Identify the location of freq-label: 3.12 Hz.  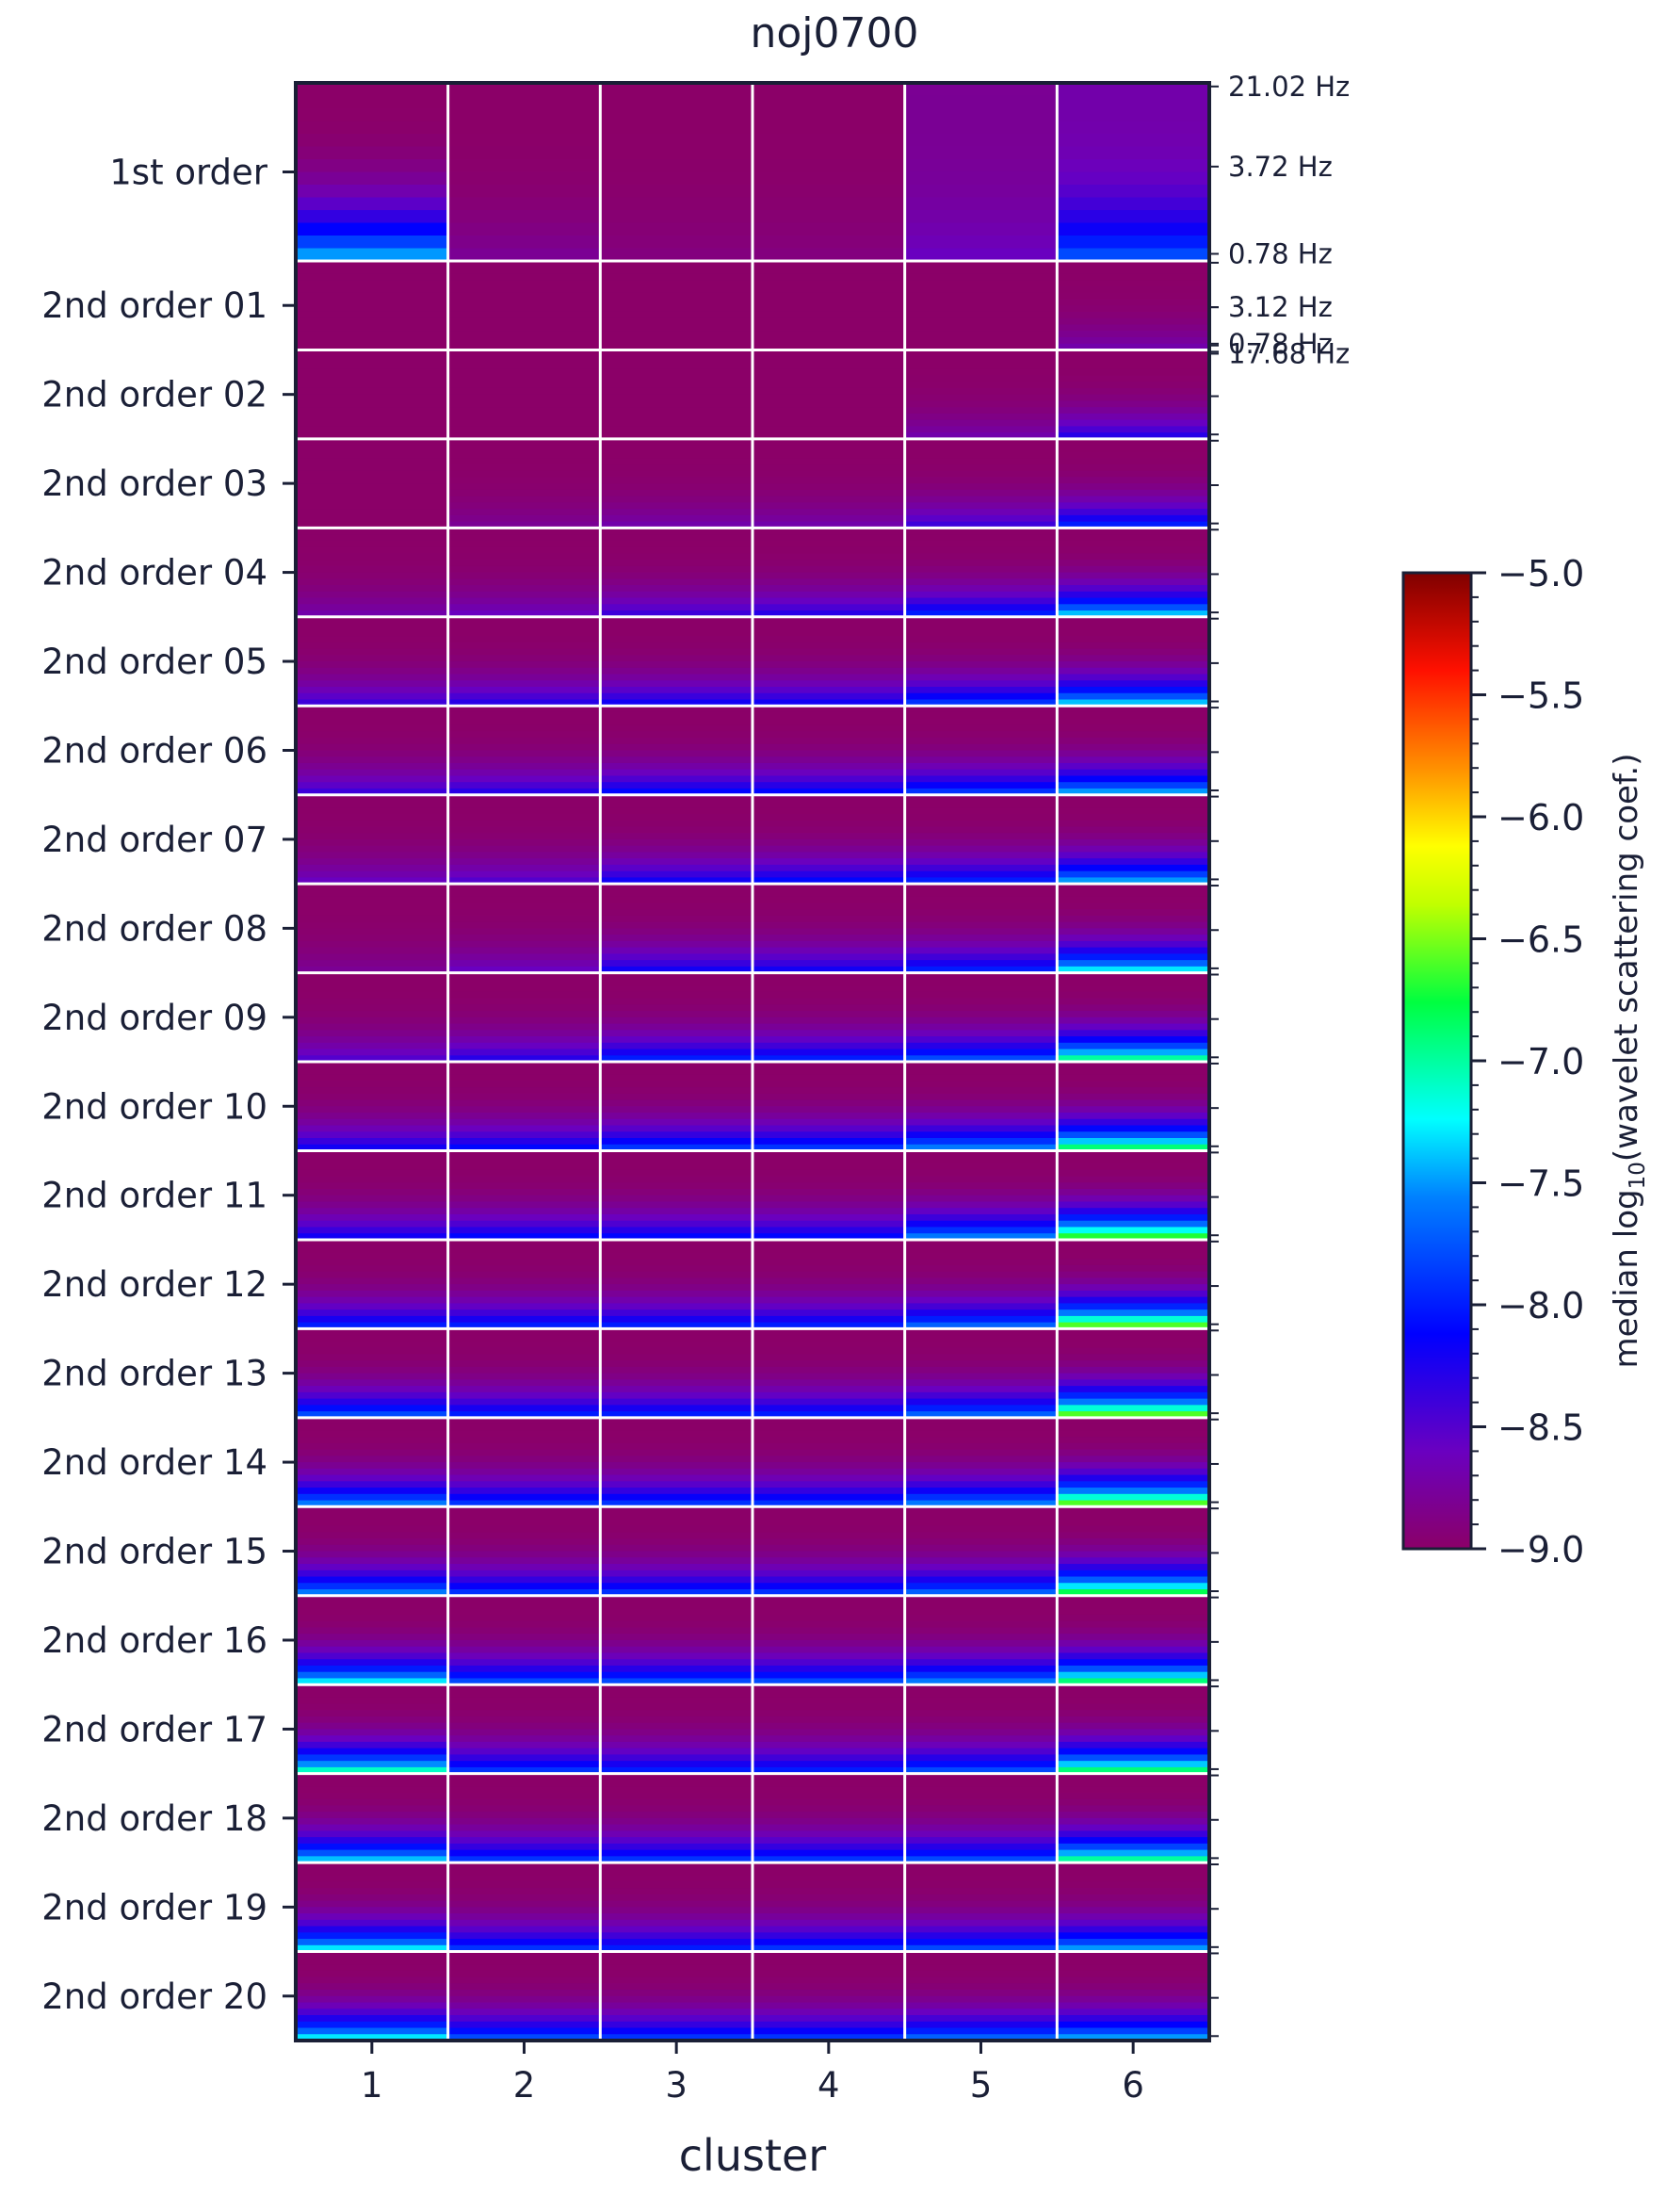
(1280, 307).